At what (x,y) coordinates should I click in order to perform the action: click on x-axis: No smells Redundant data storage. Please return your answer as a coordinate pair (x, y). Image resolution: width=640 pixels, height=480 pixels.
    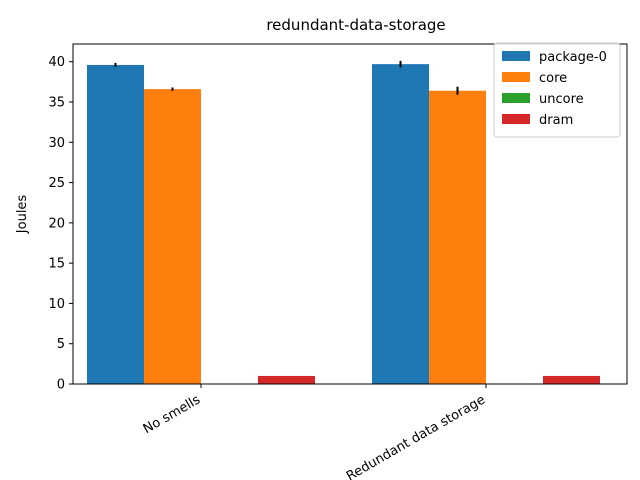
    Looking at the image, I should click on (314, 432).